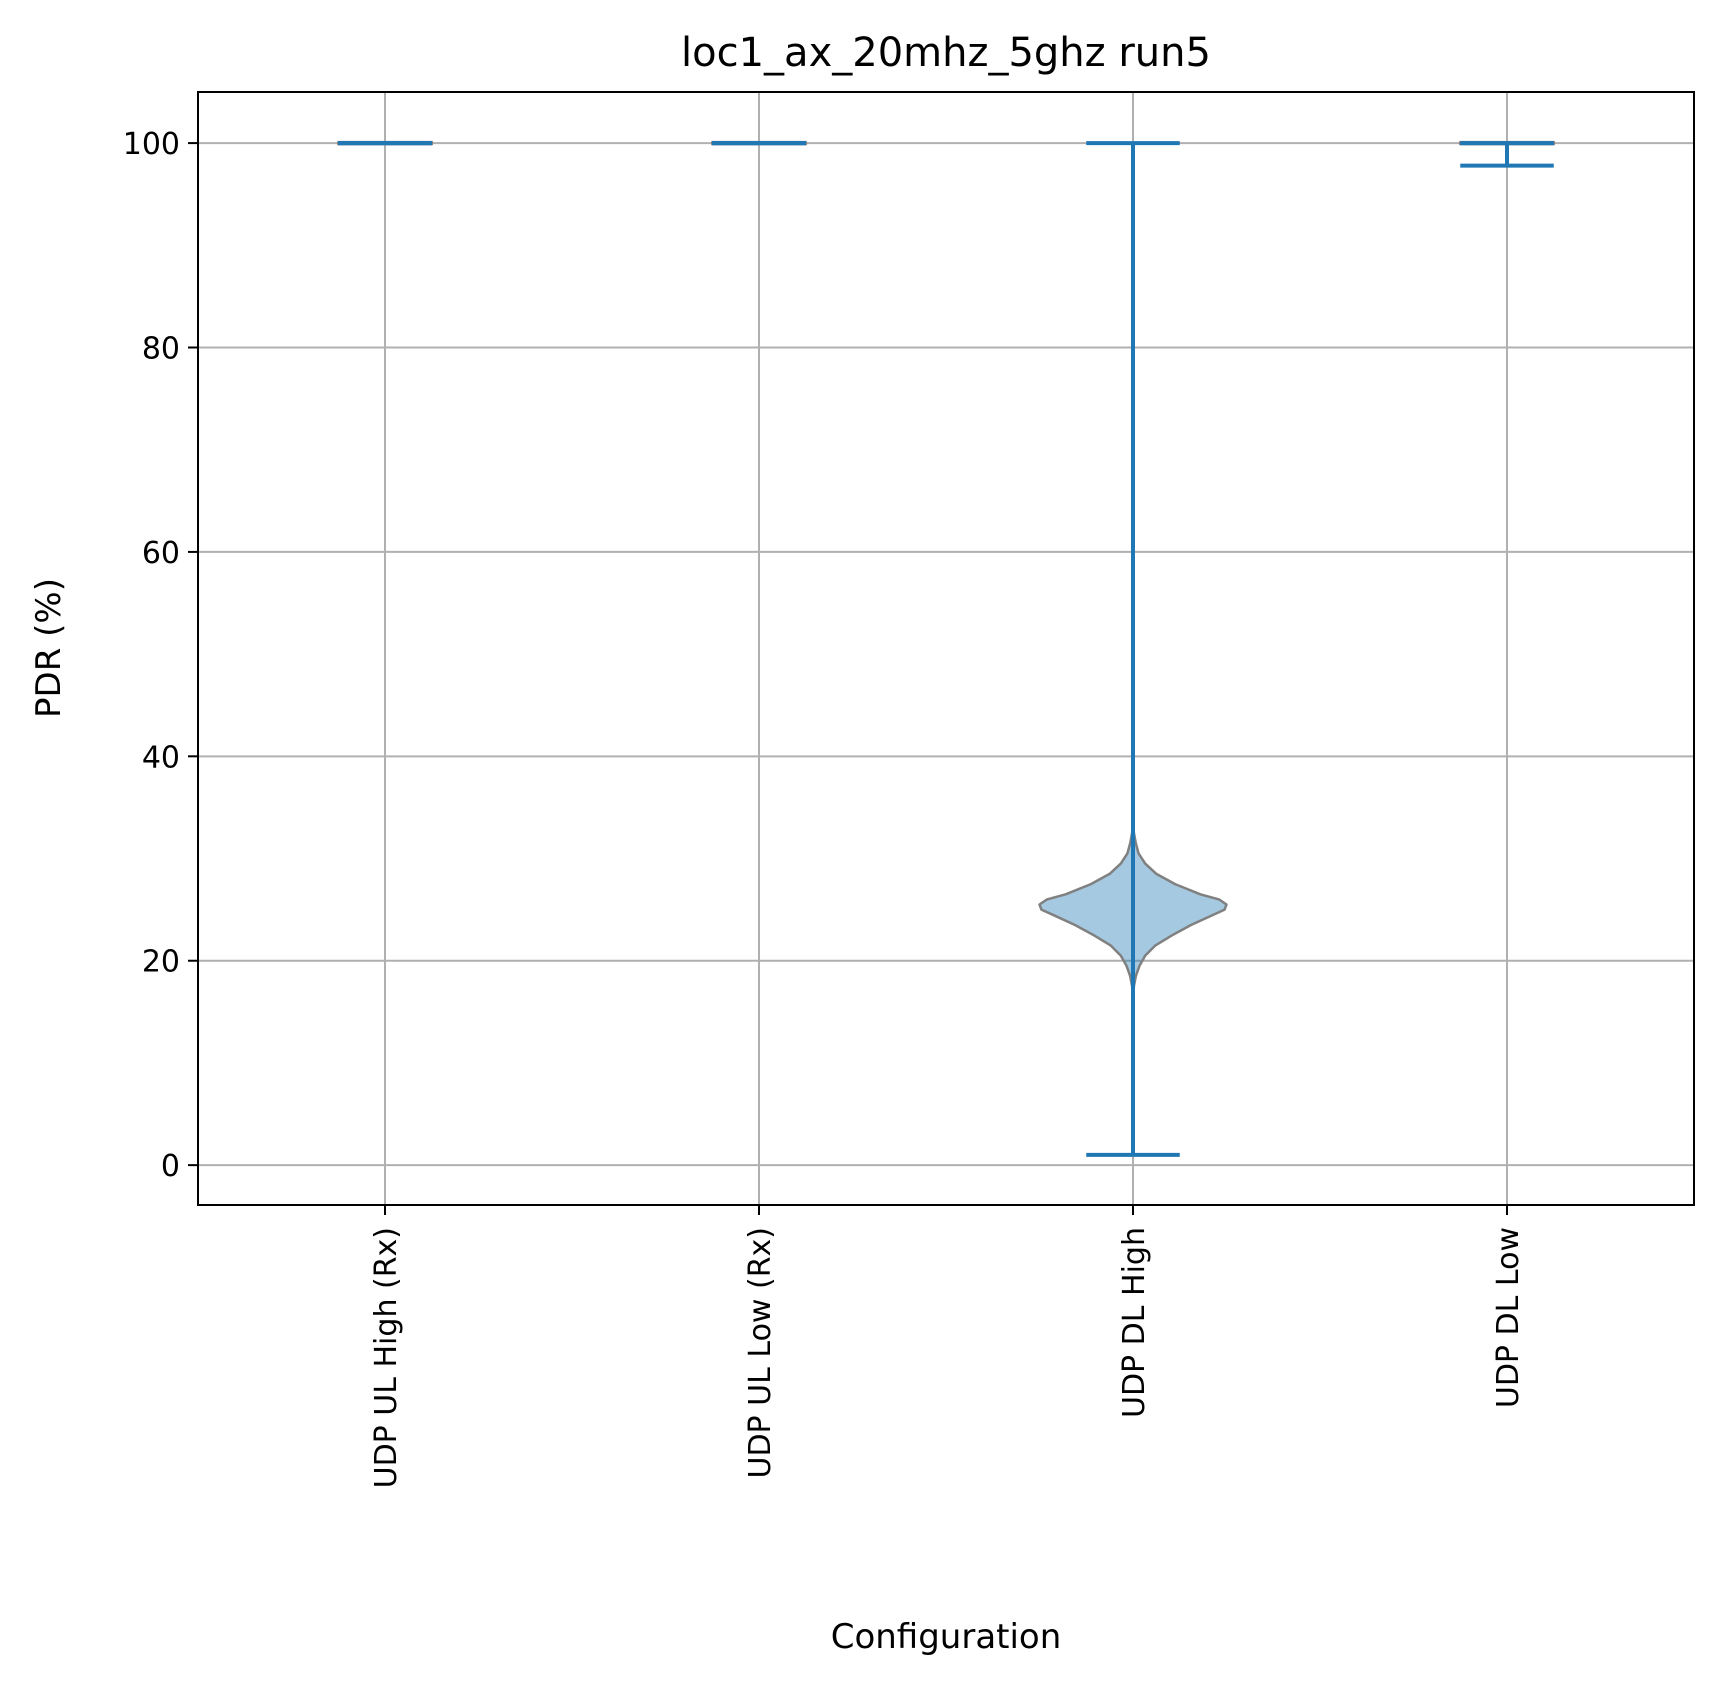 The width and height of the screenshot is (1715, 1682). I want to click on y-tick-label: 40, so click(161, 757).